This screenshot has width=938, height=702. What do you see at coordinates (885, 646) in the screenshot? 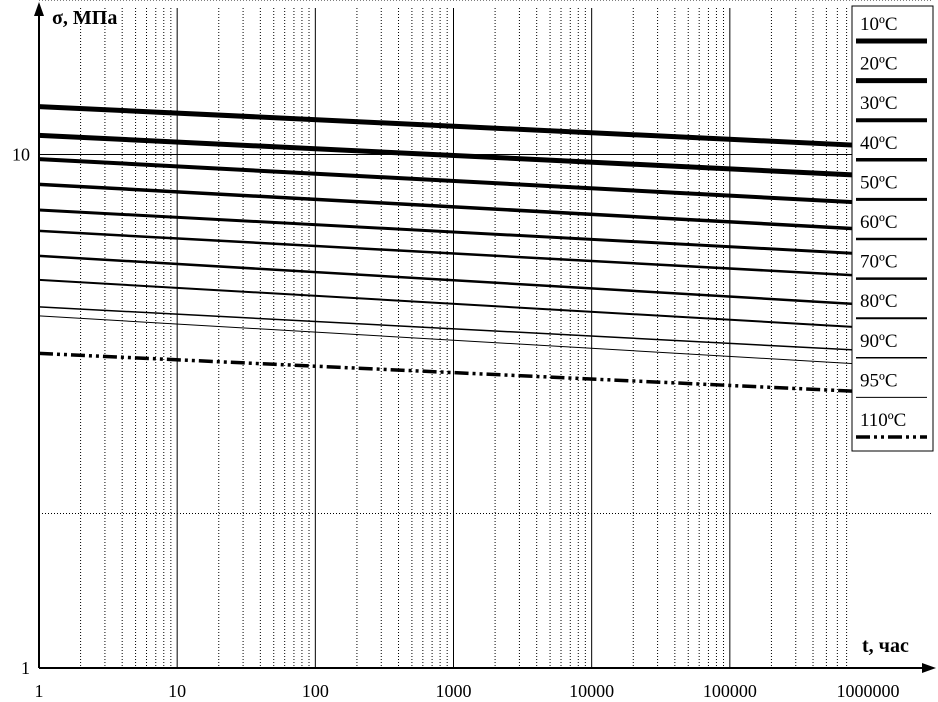
I see `x-axis-label: t, час` at bounding box center [885, 646].